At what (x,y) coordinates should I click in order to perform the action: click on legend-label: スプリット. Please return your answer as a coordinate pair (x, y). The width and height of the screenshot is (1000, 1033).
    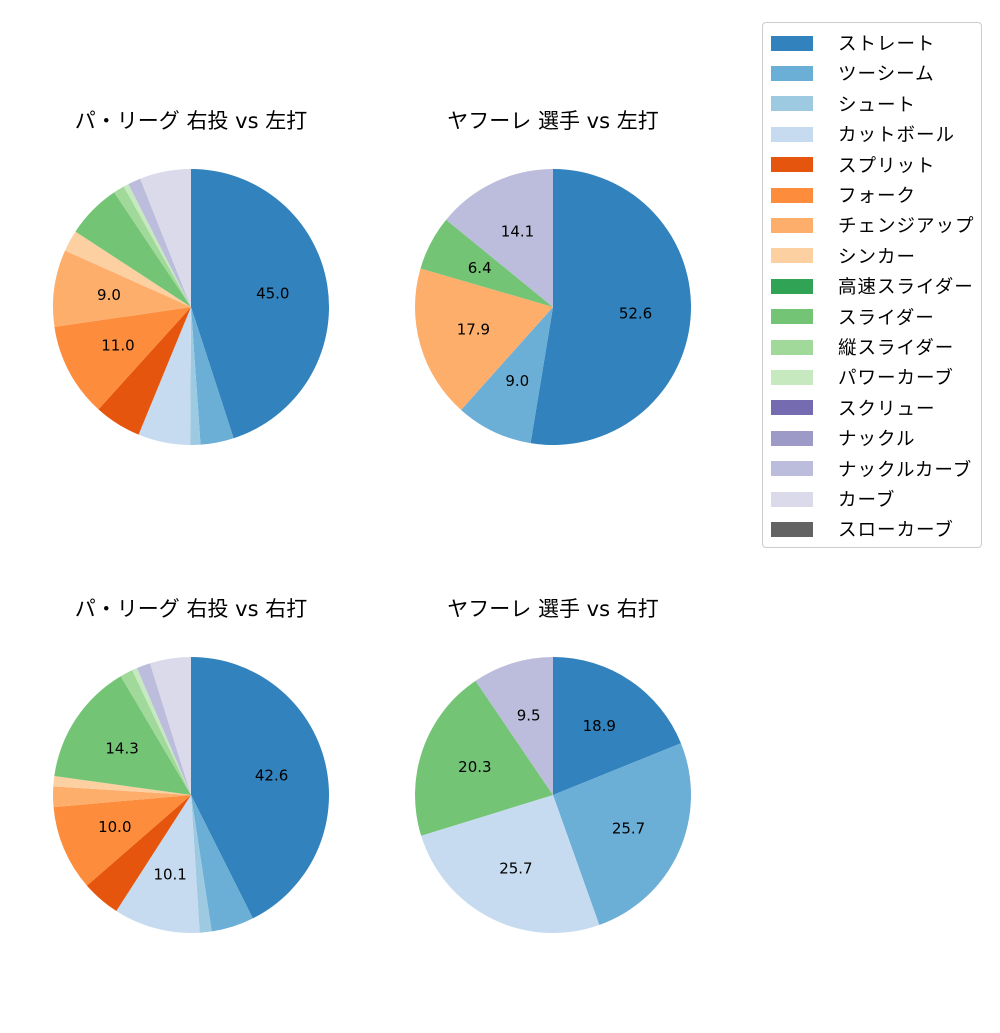
    Looking at the image, I should click on (887, 166).